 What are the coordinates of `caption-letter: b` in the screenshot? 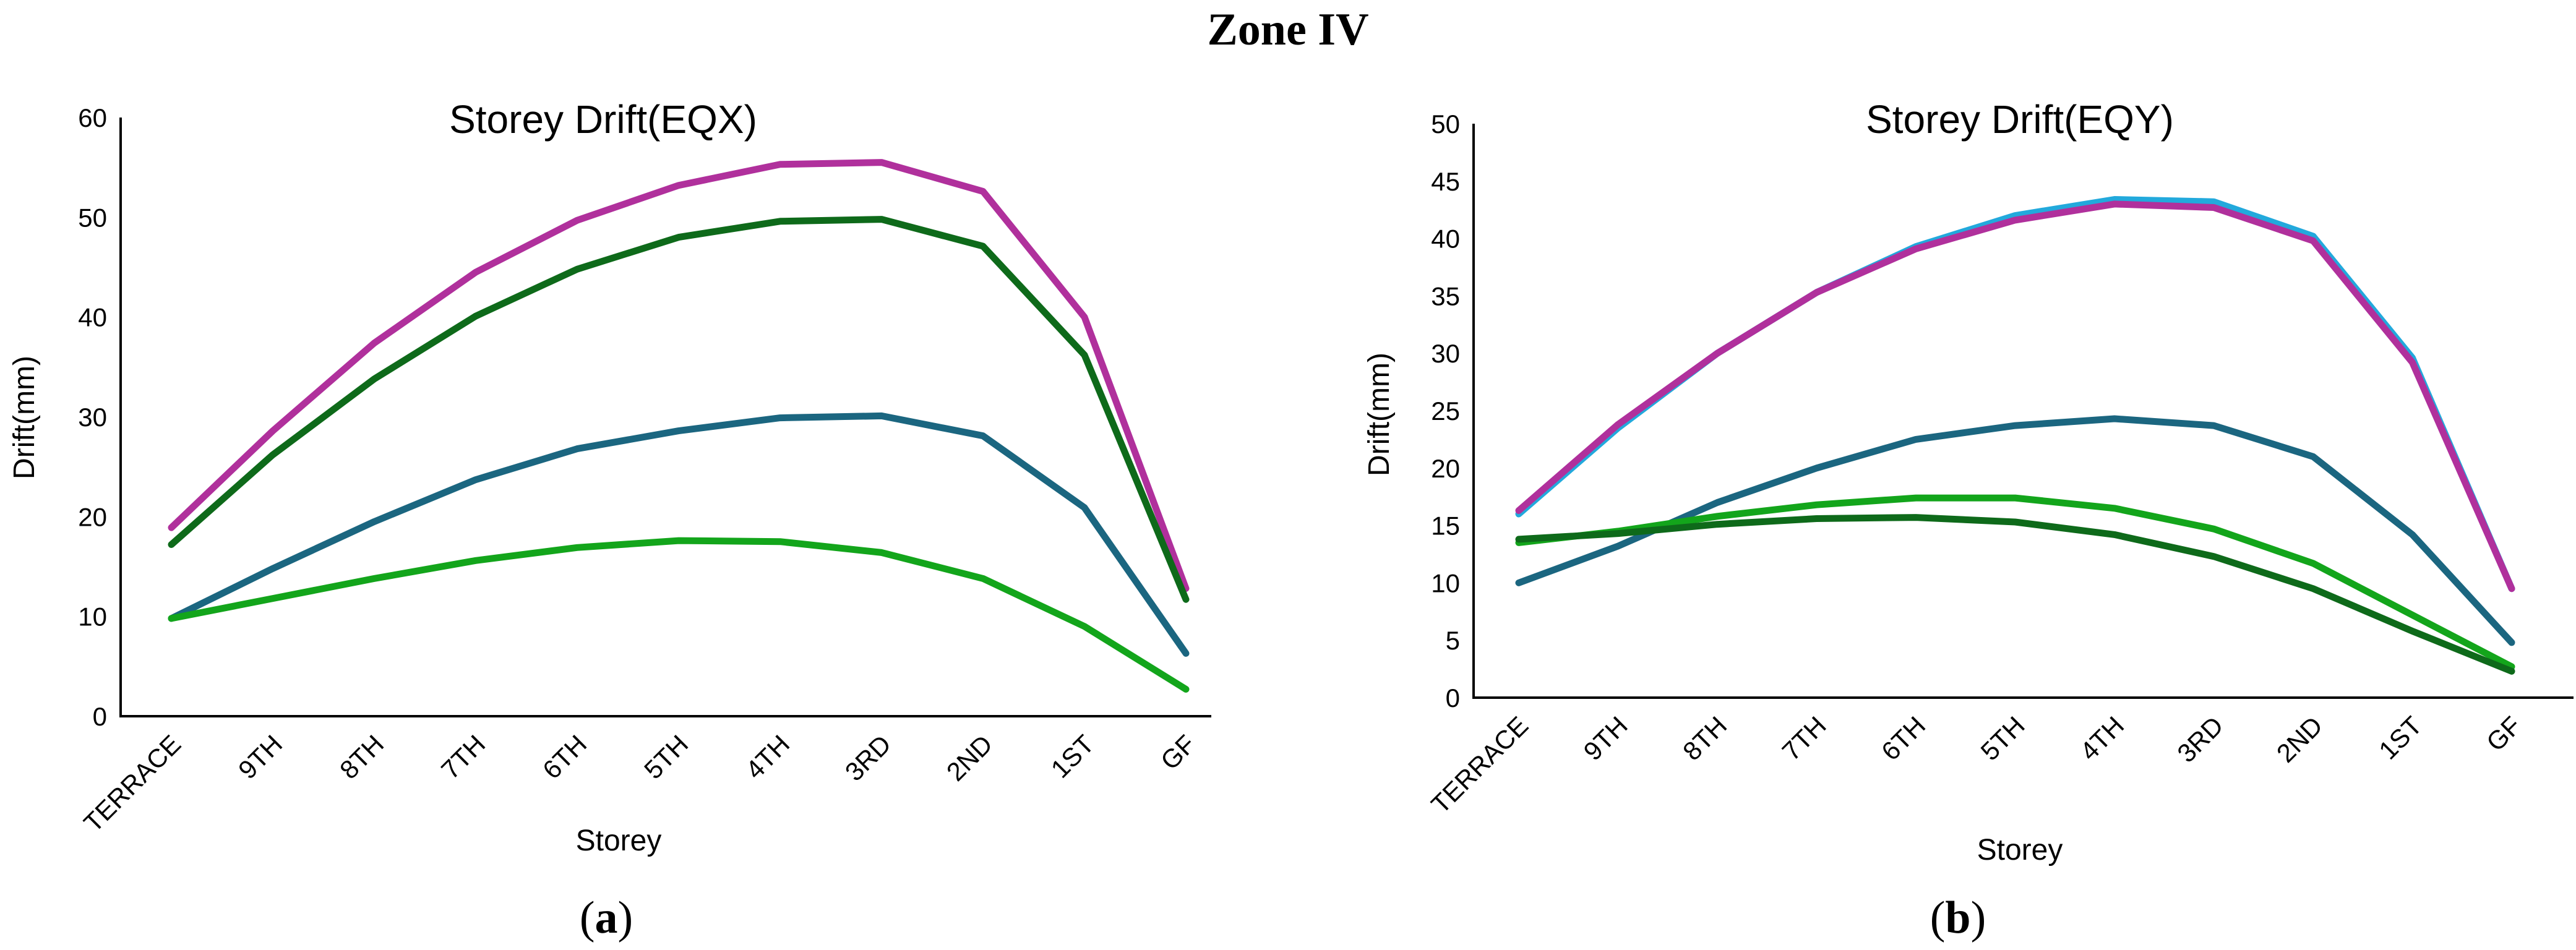 It's located at (1957, 918).